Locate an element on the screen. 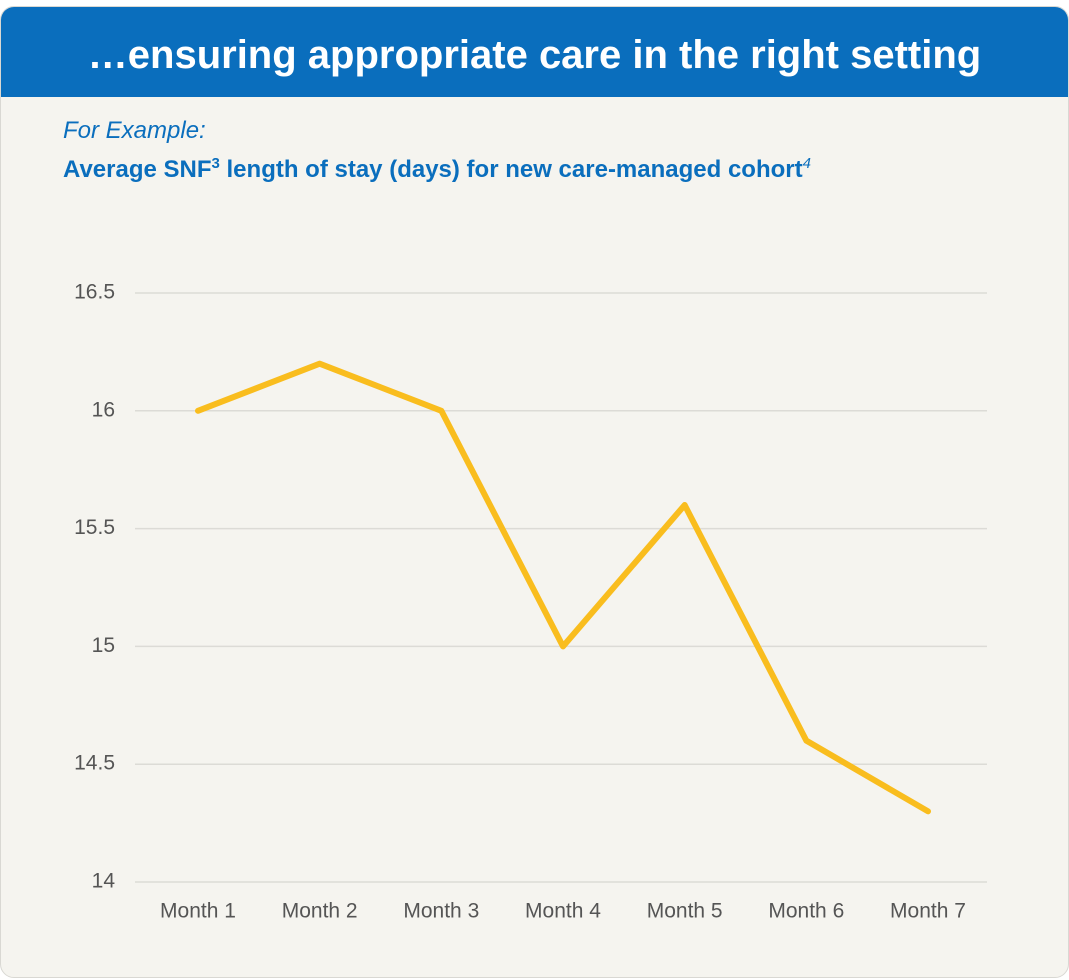 The height and width of the screenshot is (980, 1069). y-tick-label: 15.5 is located at coordinates (94, 527).